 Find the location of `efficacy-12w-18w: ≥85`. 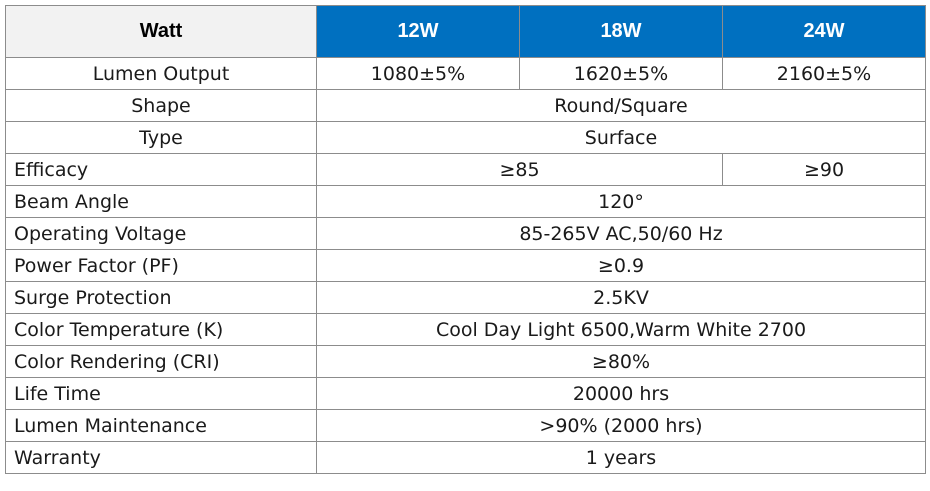

efficacy-12w-18w: ≥85 is located at coordinates (519, 169).